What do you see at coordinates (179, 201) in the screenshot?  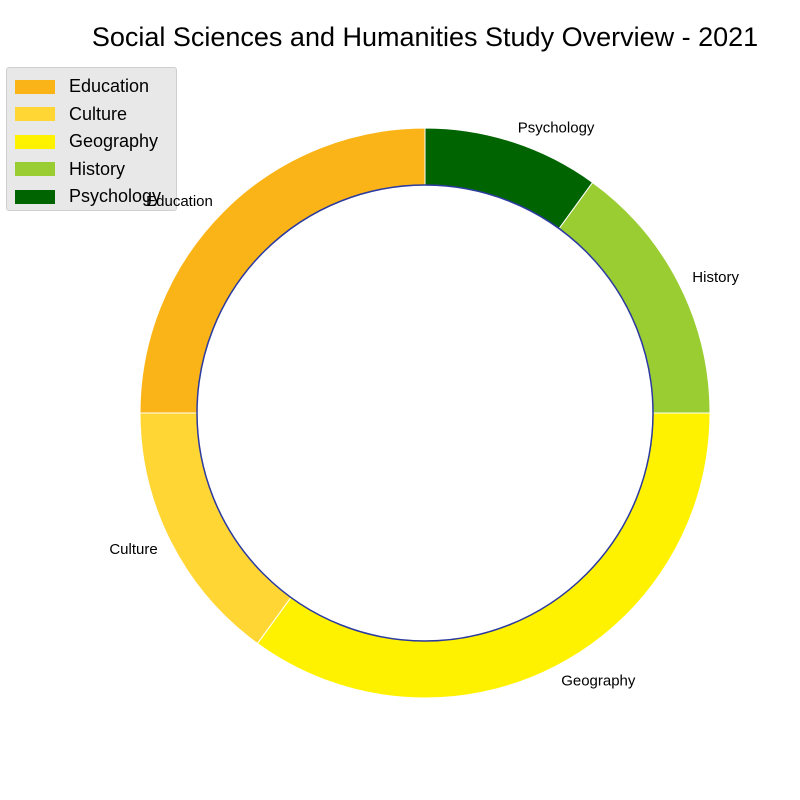 I see `slice-label-education: Education` at bounding box center [179, 201].